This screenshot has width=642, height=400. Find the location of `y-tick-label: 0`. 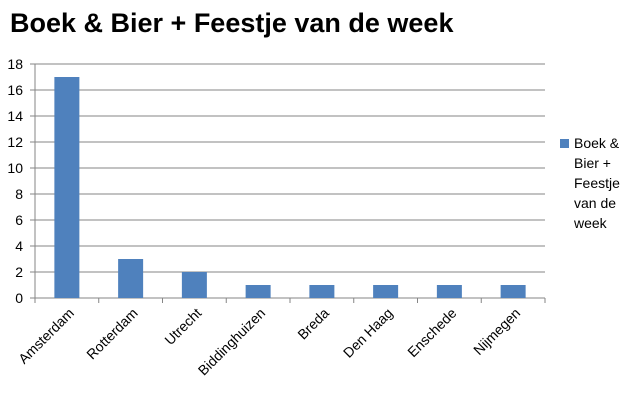

y-tick-label: 0 is located at coordinates (19, 298).